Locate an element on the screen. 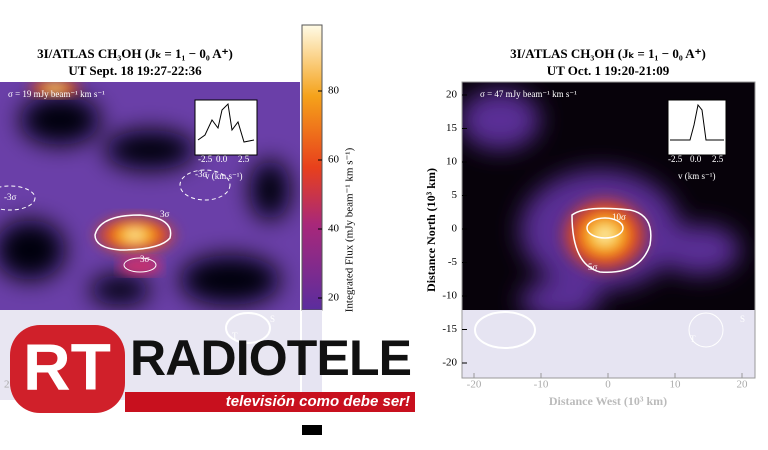 This screenshot has height=450, width=768. x-tick-label: -20 is located at coordinates (474, 385).